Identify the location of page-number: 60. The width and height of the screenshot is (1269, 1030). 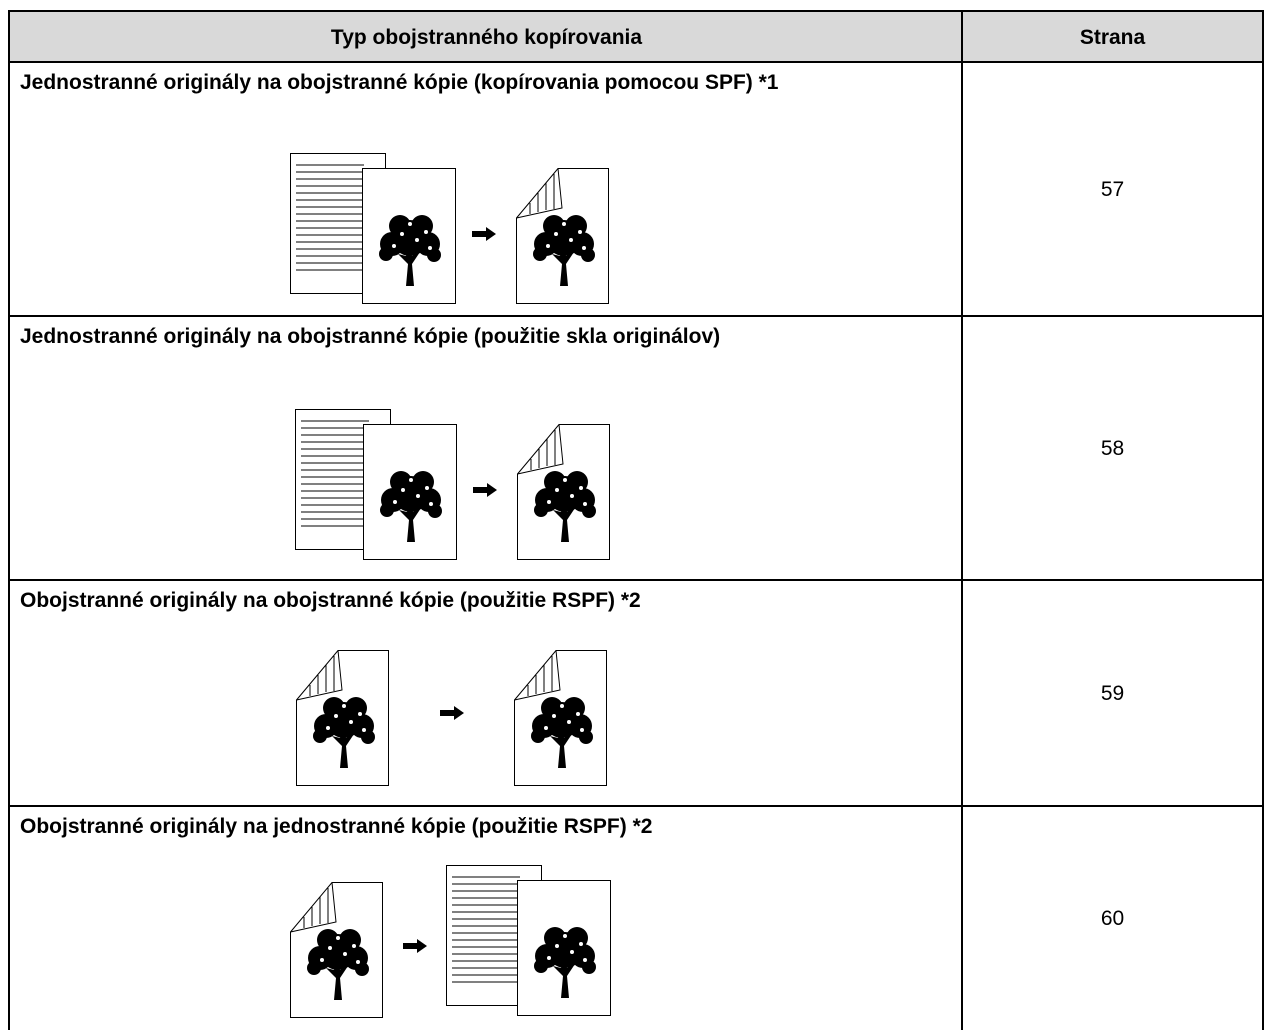
(1112, 917).